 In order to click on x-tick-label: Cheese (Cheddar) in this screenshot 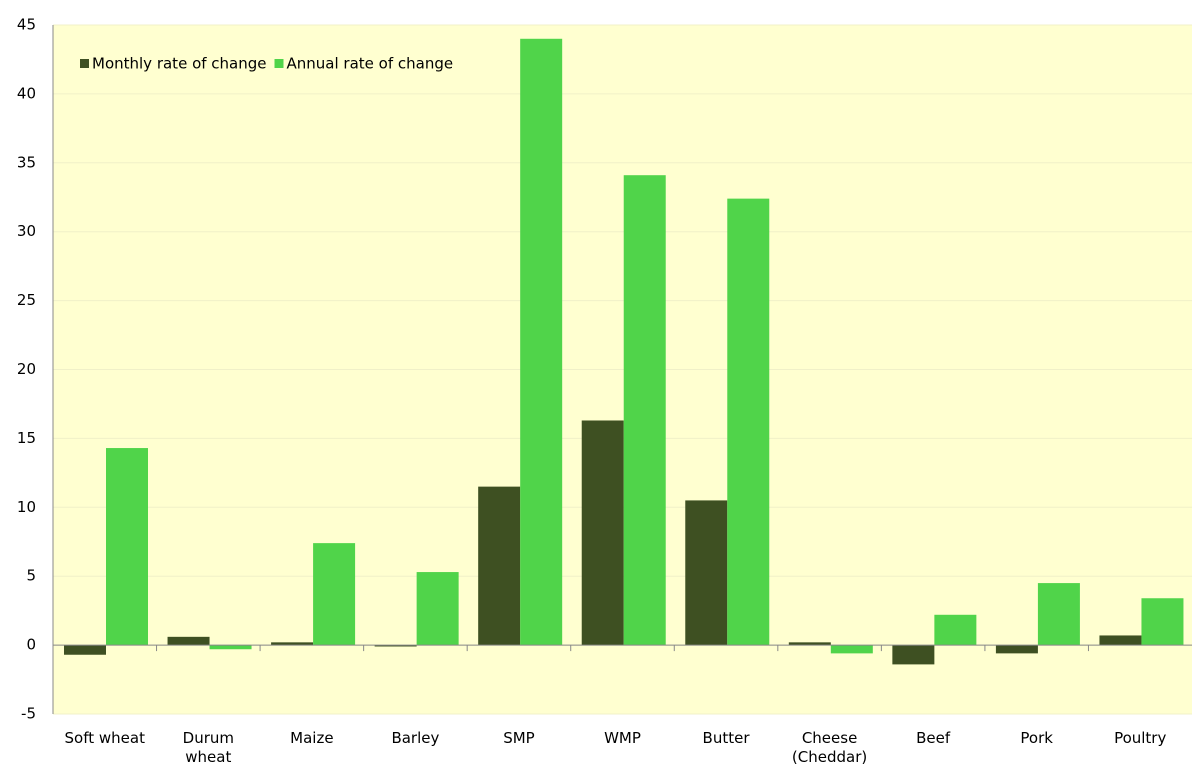, I will do `click(829, 747)`.